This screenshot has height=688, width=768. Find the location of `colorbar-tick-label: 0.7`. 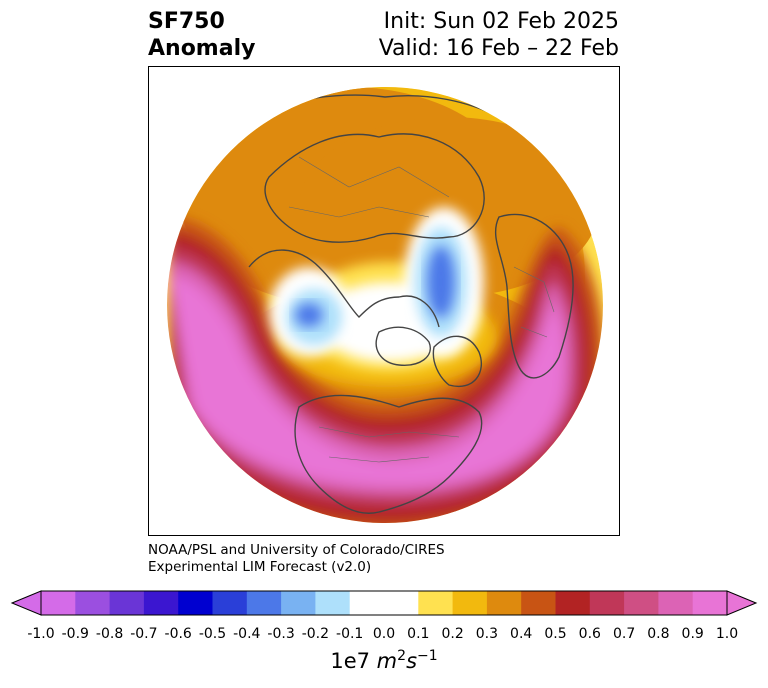

colorbar-tick-label: 0.7 is located at coordinates (624, 634).